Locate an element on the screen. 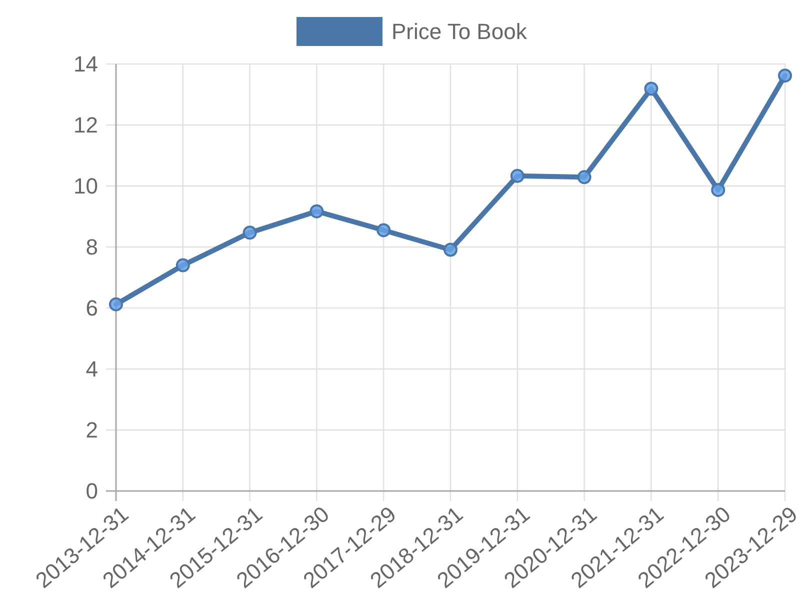  y-tick-label: 0 is located at coordinates (92, 491).